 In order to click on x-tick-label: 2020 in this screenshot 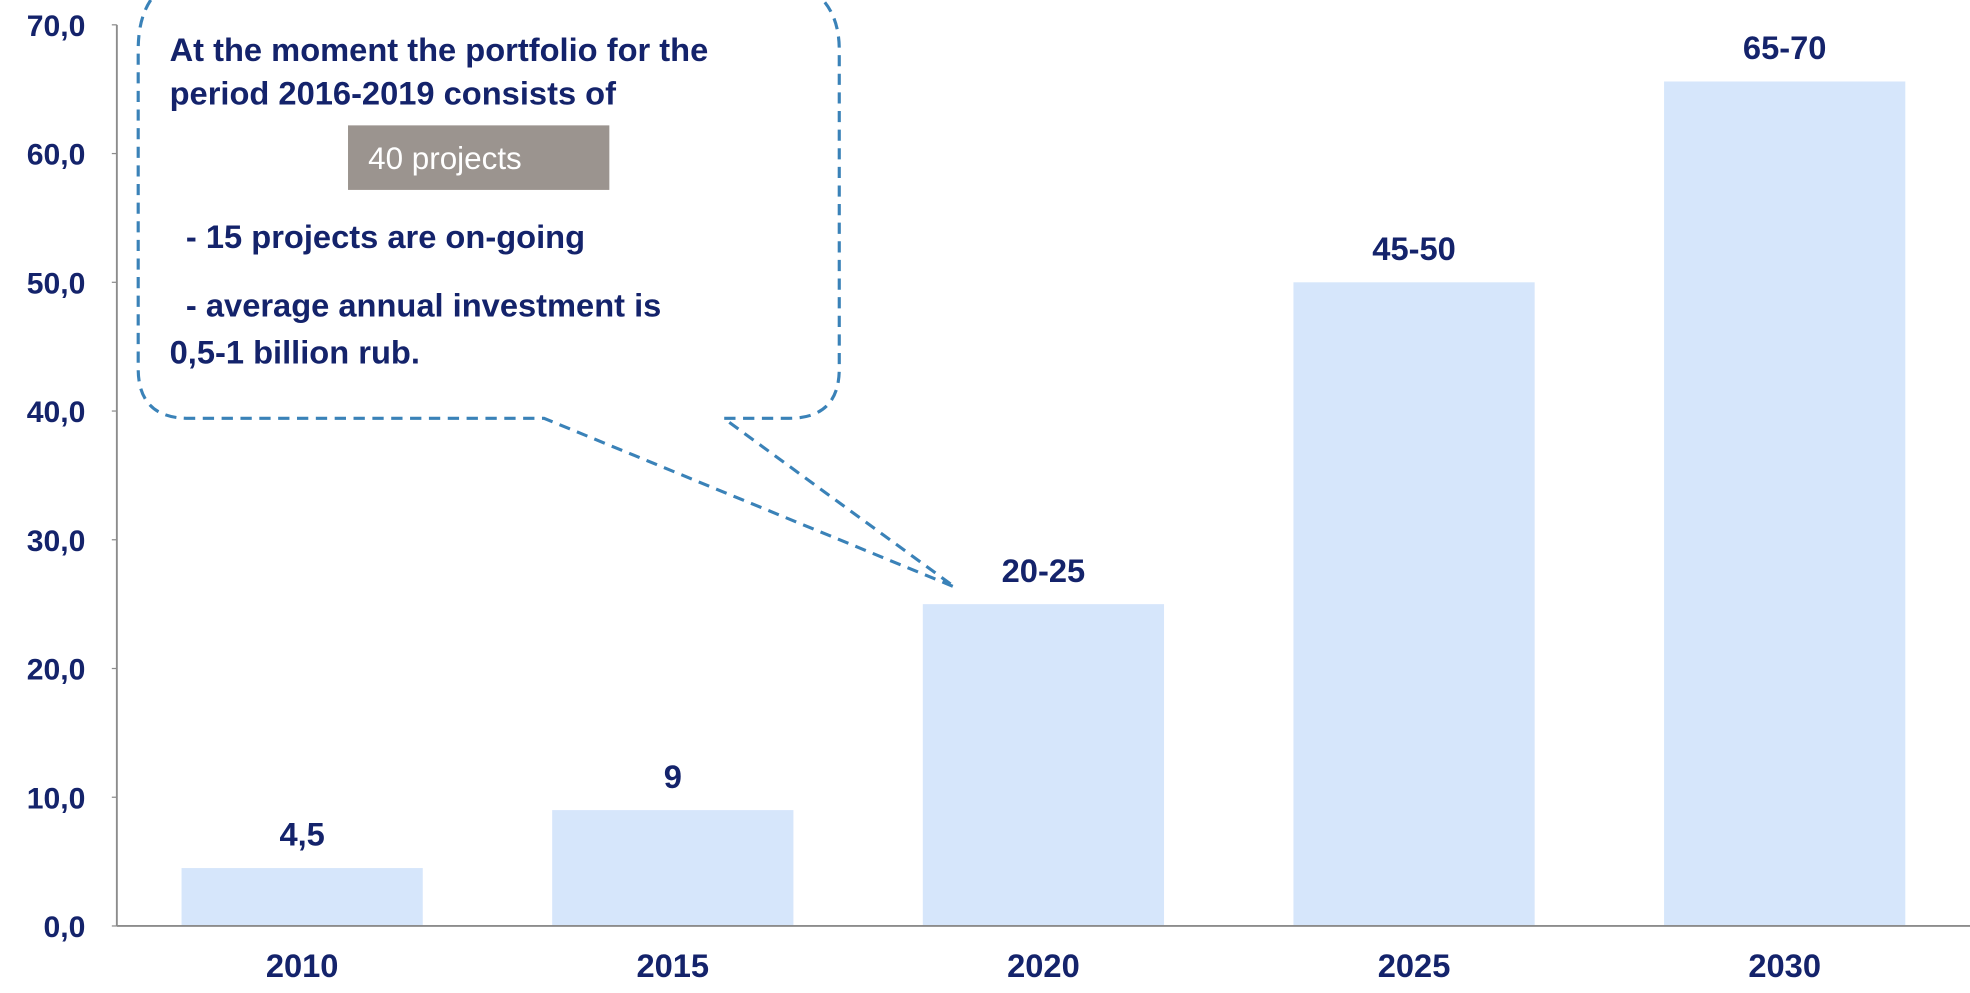, I will do `click(1043, 966)`.